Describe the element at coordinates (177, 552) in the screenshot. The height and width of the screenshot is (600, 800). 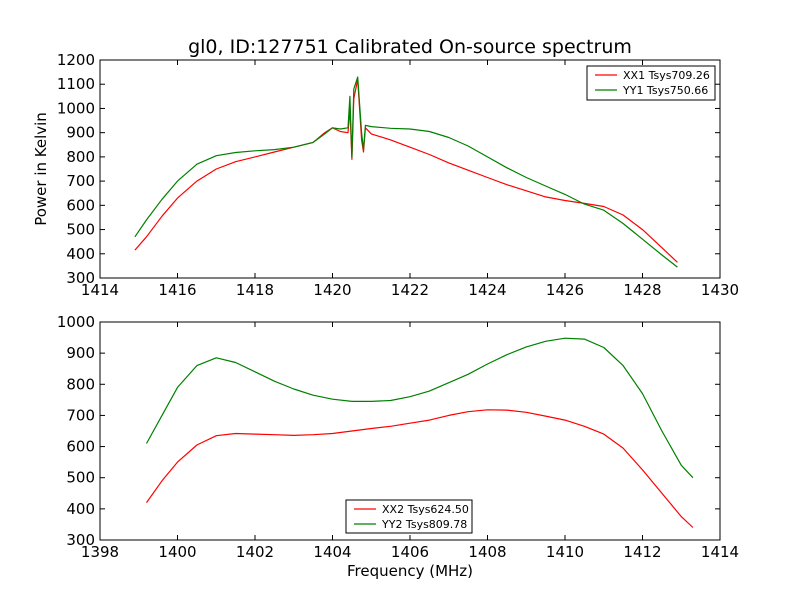
I see `x-tick-label: 1400` at that location.